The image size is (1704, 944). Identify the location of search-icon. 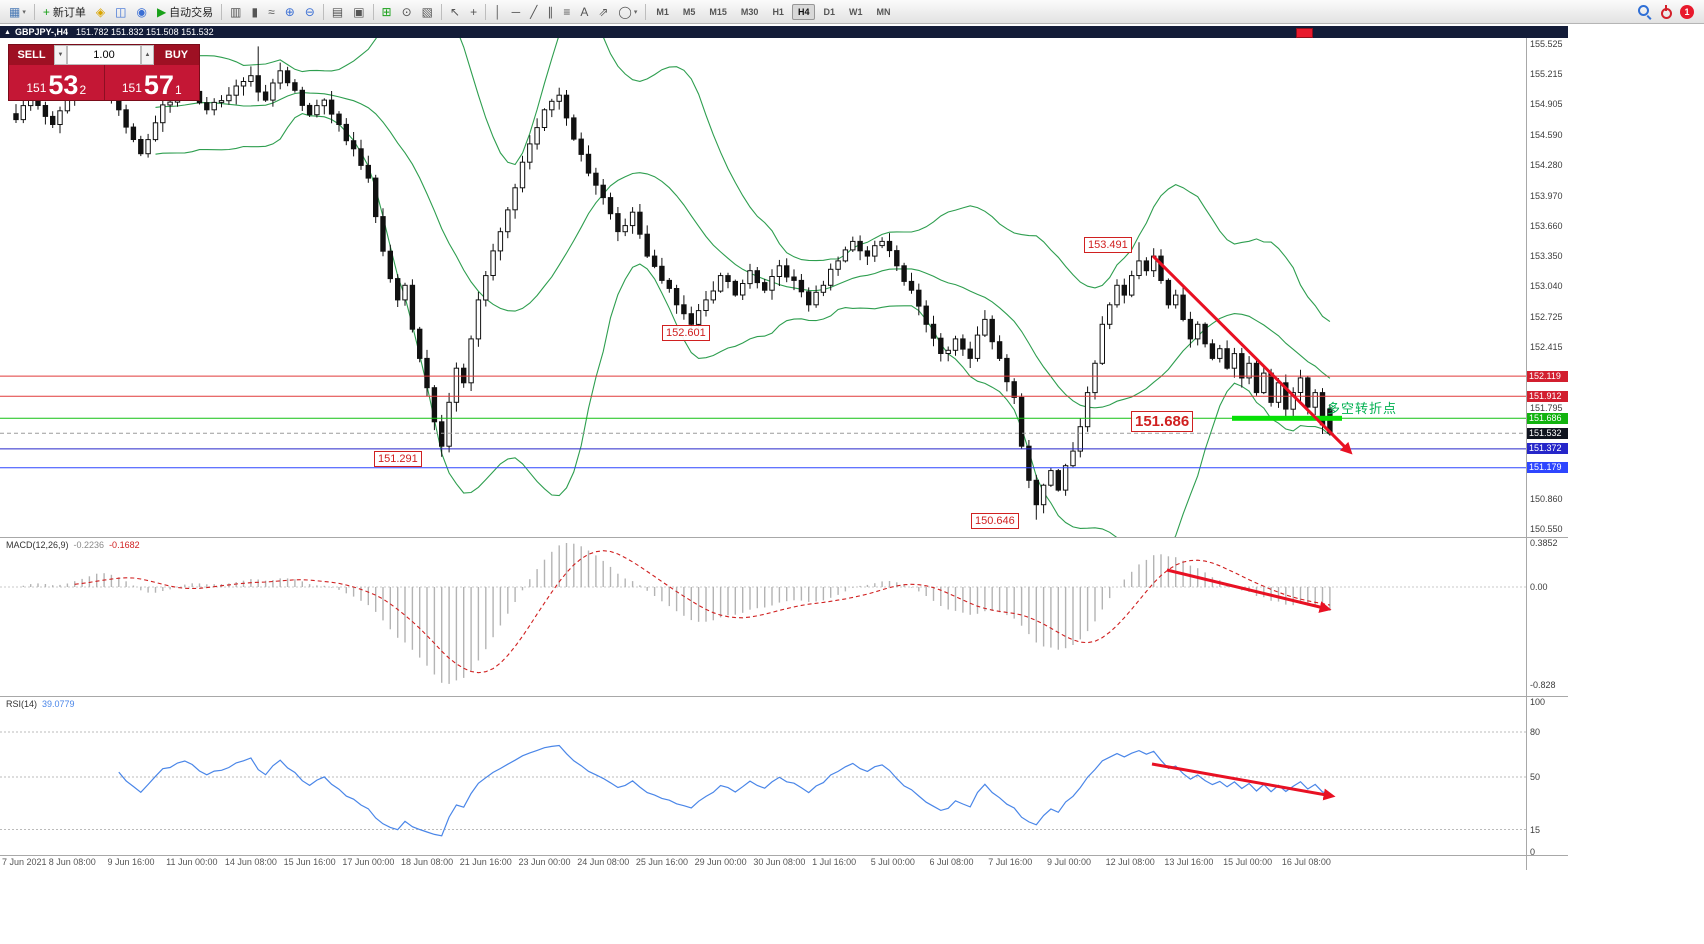
(1645, 11).